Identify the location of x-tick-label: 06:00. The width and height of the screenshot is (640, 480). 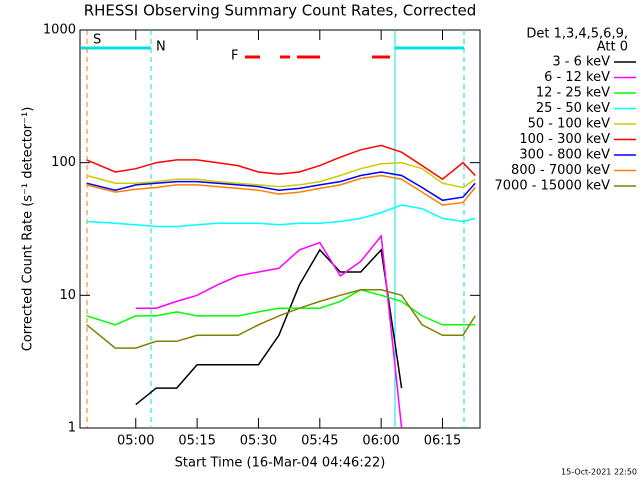
(380, 441).